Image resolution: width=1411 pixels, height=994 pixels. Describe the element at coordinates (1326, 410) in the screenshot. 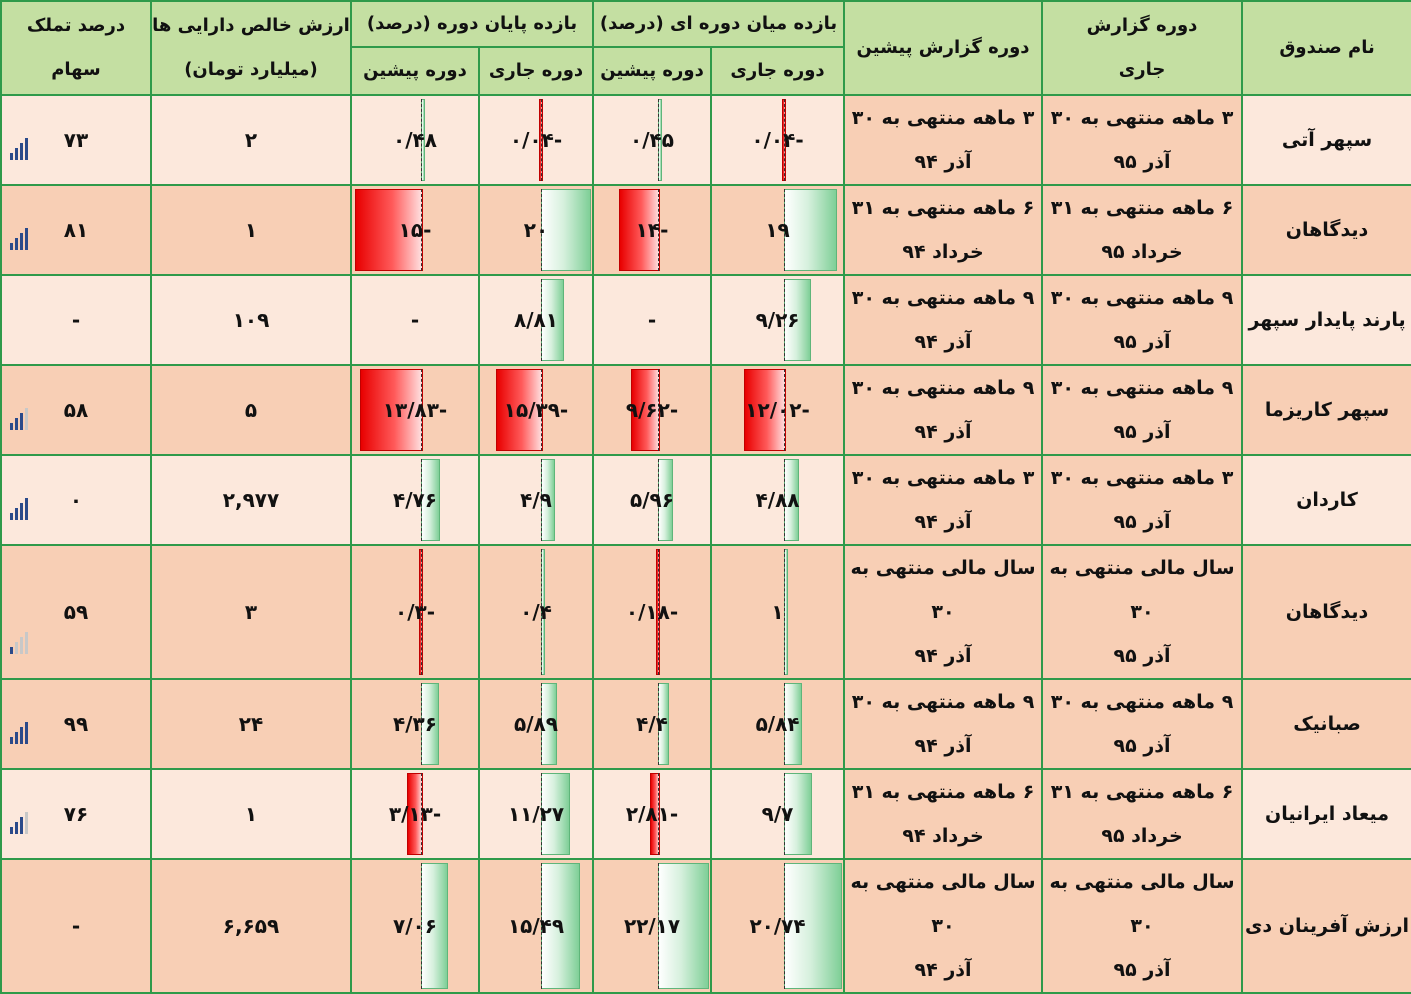

I see `fund-name: سپهر کاریزما` at that location.